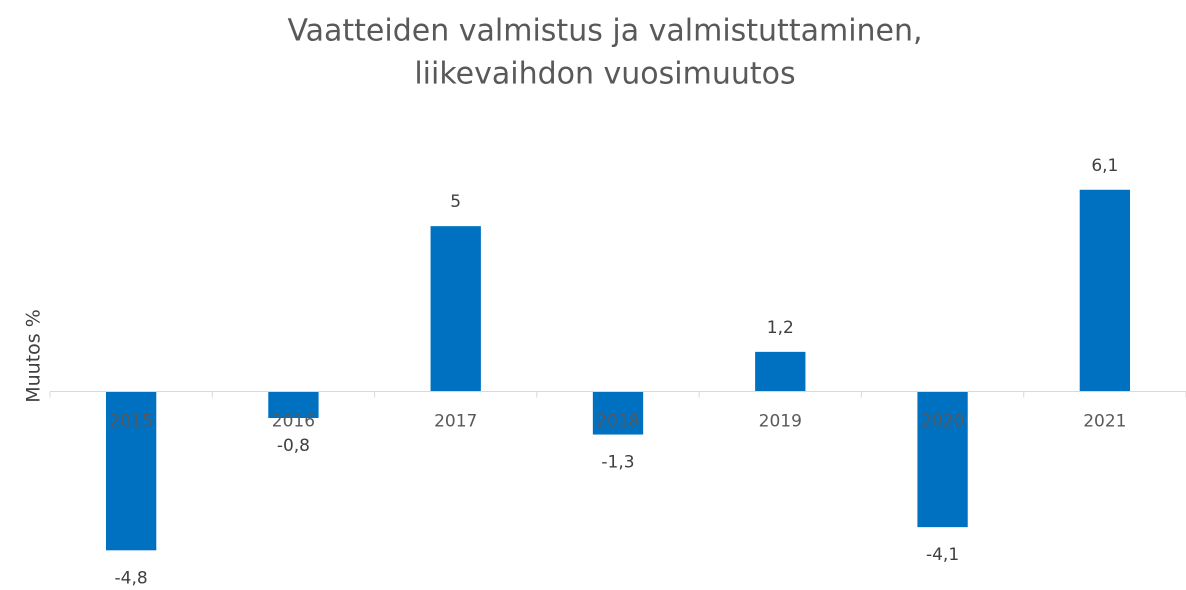 The width and height of the screenshot is (1186, 590). Describe the element at coordinates (942, 422) in the screenshot. I see `x-tick-label: 2020` at that location.